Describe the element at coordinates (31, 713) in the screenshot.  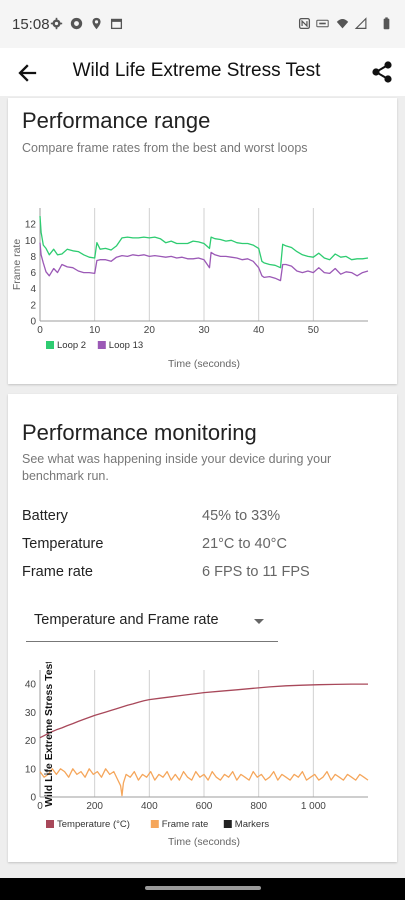
I see `chart2-y-tick-label: 30` at that location.